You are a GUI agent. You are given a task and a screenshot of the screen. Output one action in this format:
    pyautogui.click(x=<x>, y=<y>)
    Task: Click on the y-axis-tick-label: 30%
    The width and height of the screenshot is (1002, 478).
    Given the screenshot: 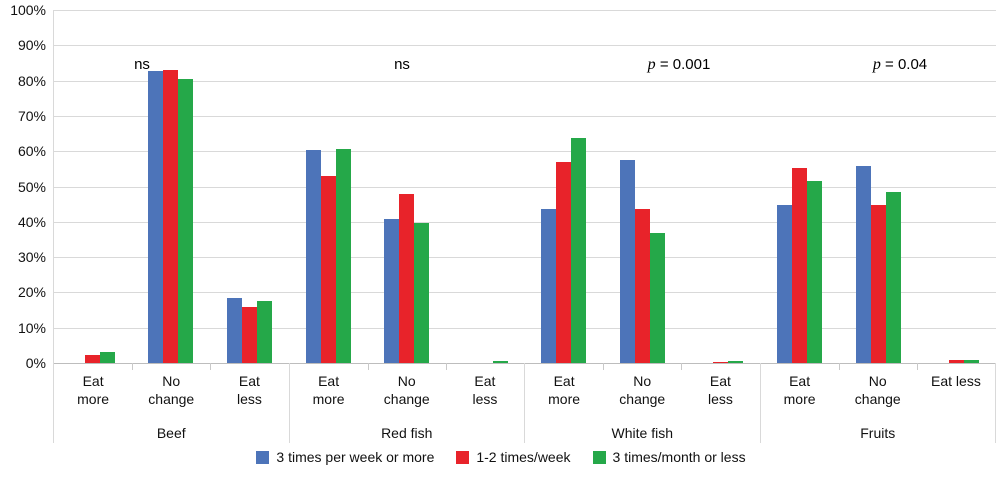 What is the action you would take?
    pyautogui.click(x=31, y=257)
    